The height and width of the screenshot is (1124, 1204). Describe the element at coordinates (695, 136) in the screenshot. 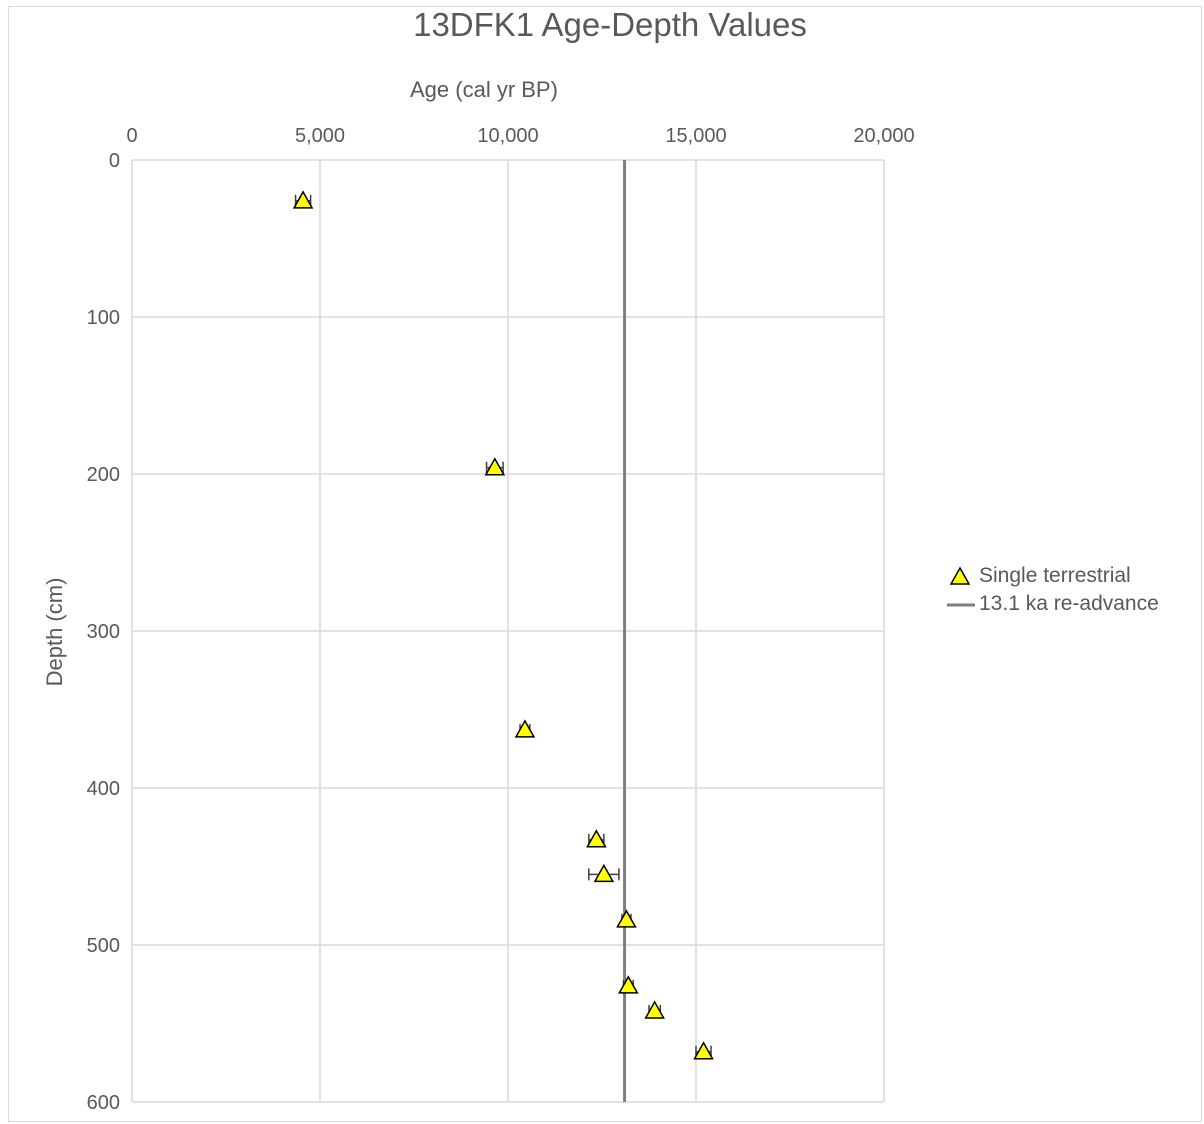

I see `x-tick-label: 15,000` at that location.